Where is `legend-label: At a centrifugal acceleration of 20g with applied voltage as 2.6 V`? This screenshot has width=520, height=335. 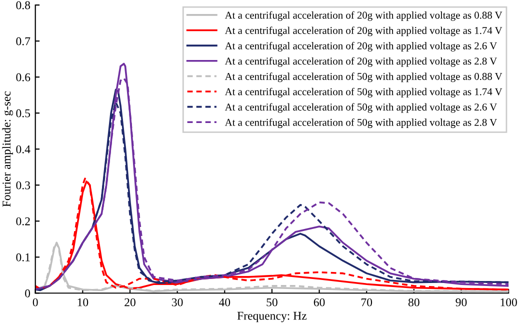 legend-label: At a centrifugal acceleration of 20g with applied voltage as 2.6 V is located at coordinates (360, 47).